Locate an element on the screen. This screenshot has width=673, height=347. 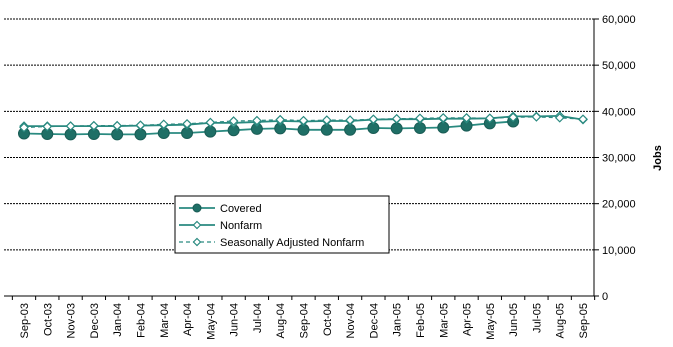
series-layer is located at coordinates (303, 126).